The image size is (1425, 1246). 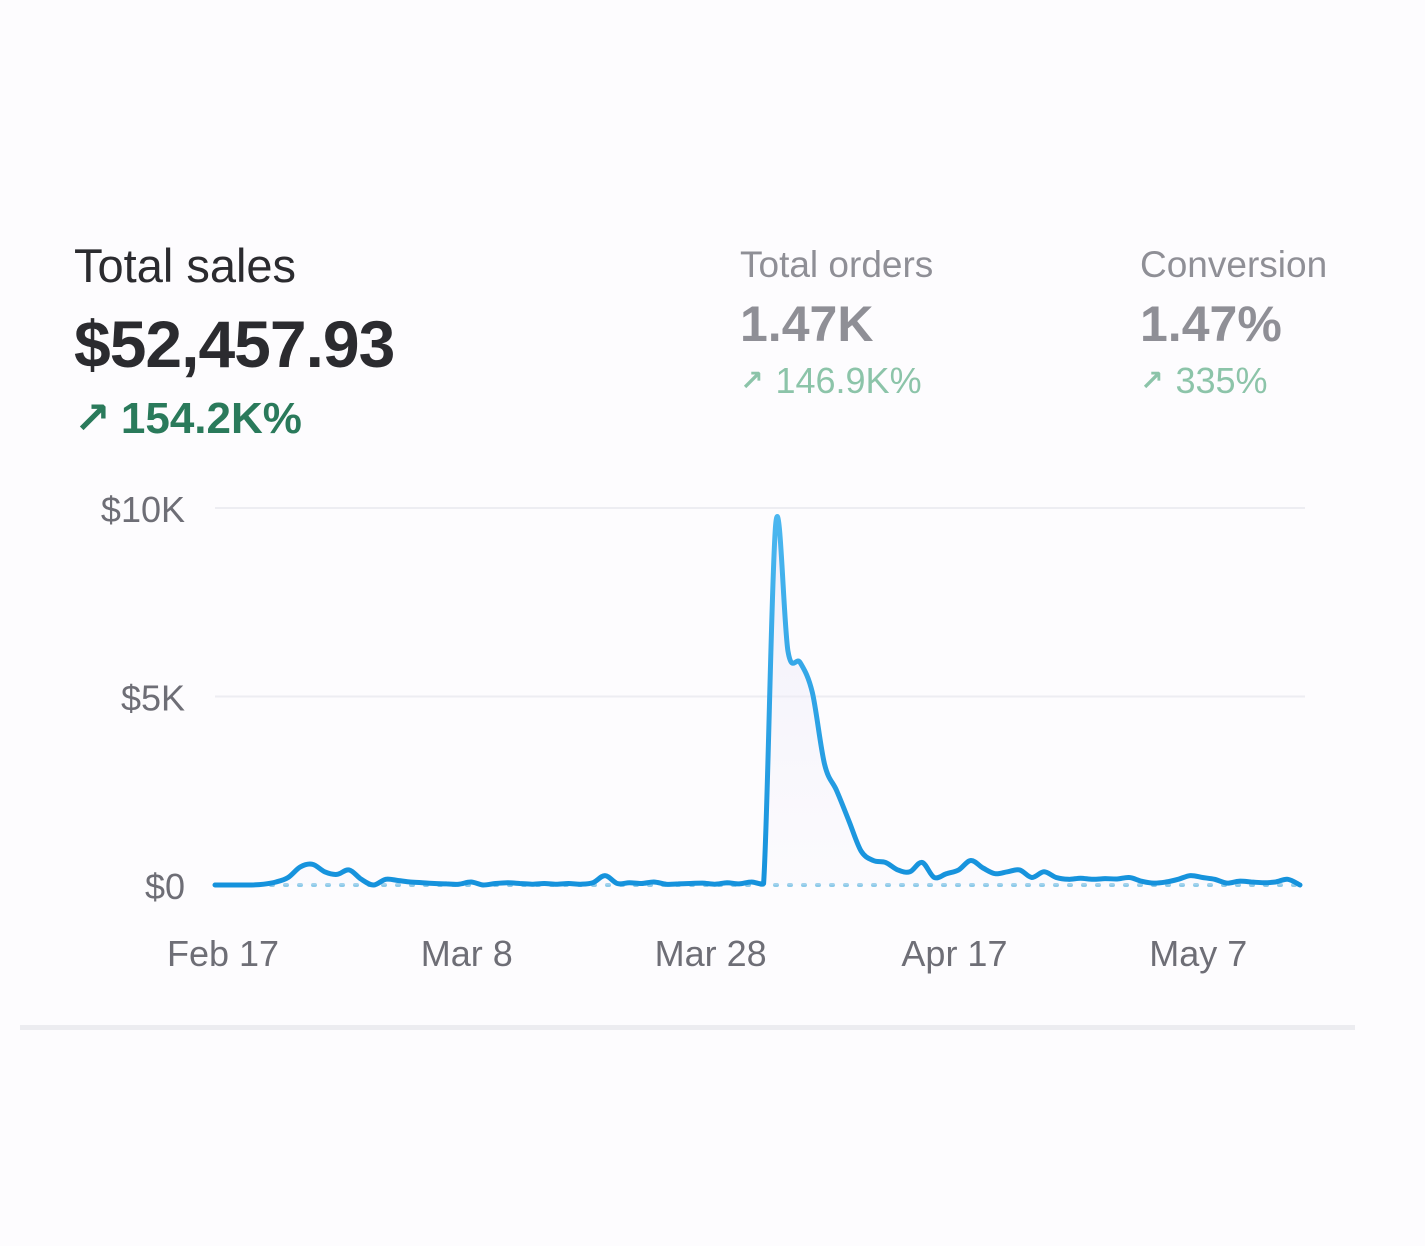 What do you see at coordinates (848, 380) in the screenshot?
I see `total-orders-delta-value: 146.9K%` at bounding box center [848, 380].